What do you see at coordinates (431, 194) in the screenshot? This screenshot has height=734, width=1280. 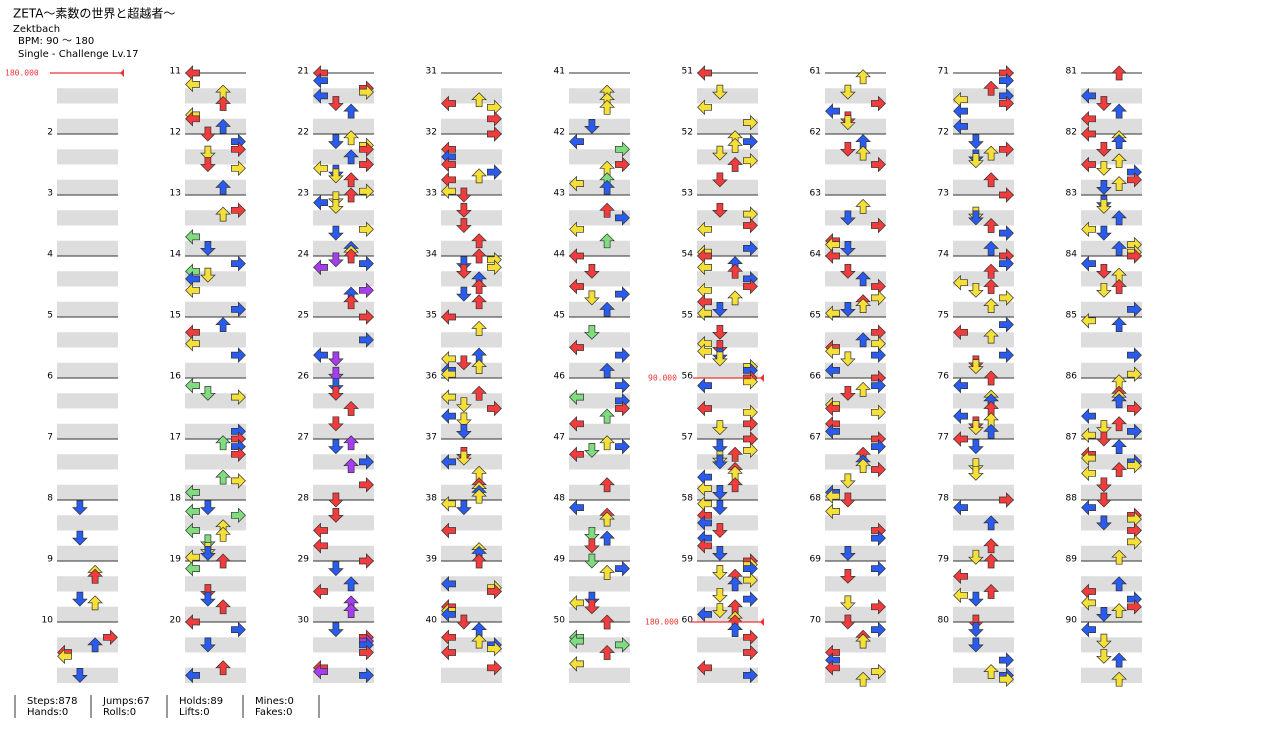 I see `measure-number: 33` at bounding box center [431, 194].